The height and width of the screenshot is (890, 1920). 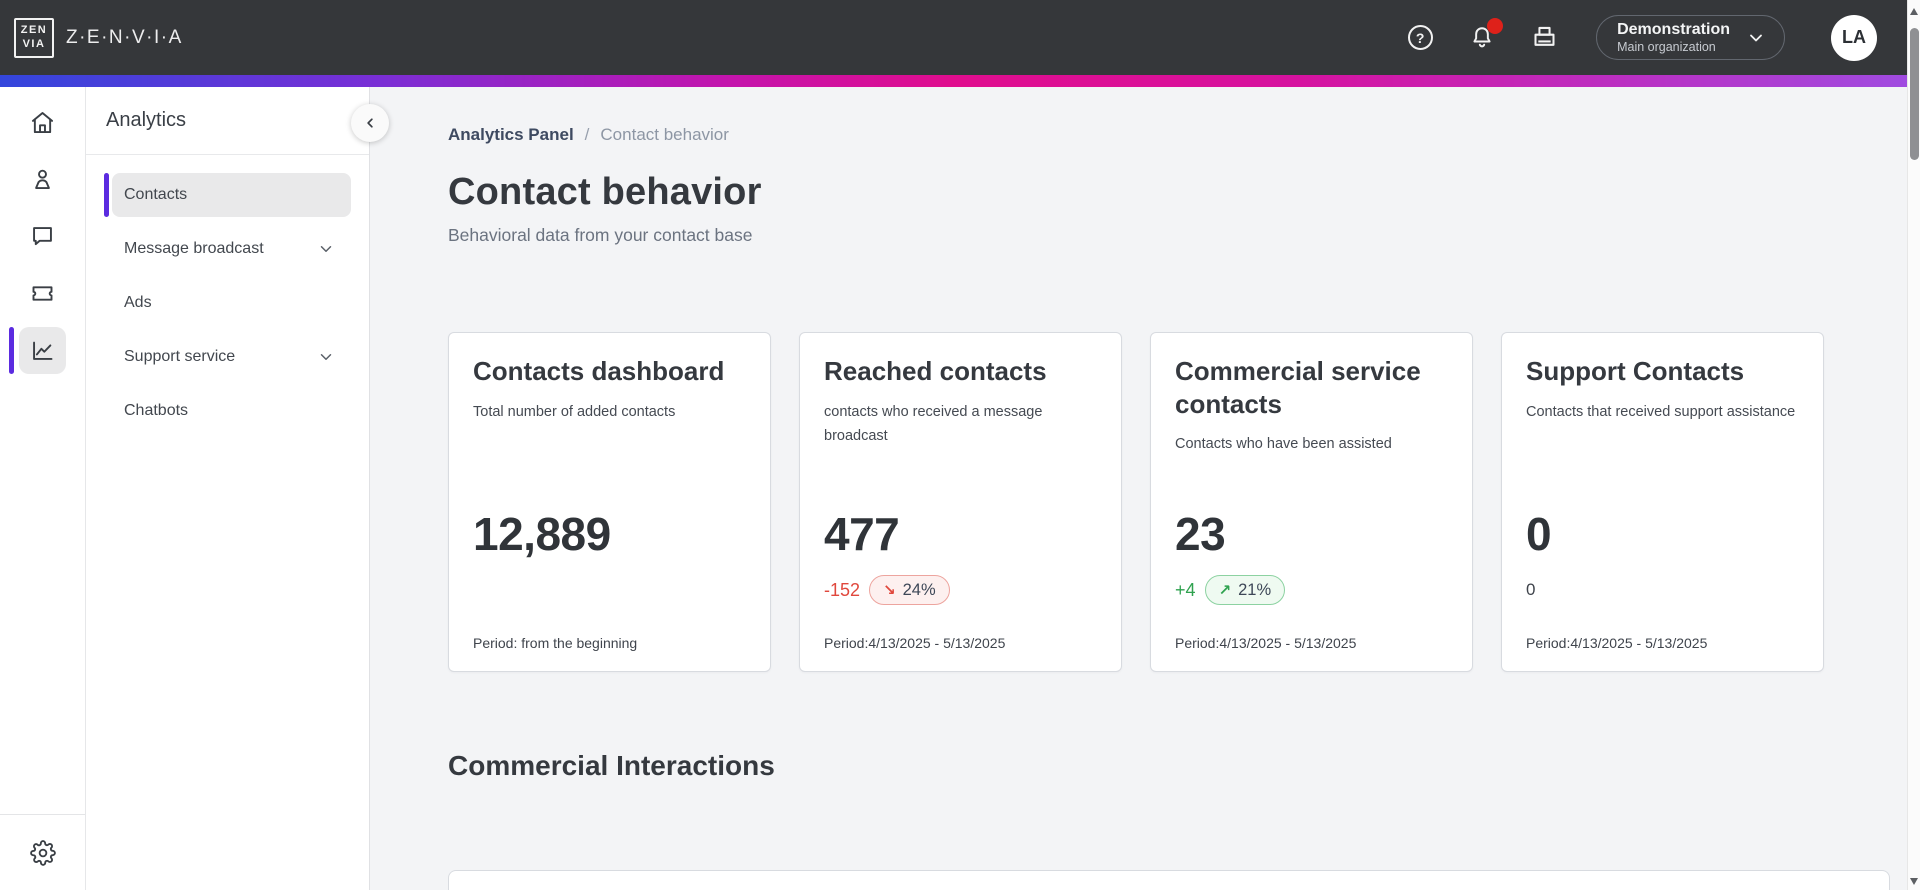 I want to click on logo-line-2: VIA, so click(x=34, y=43).